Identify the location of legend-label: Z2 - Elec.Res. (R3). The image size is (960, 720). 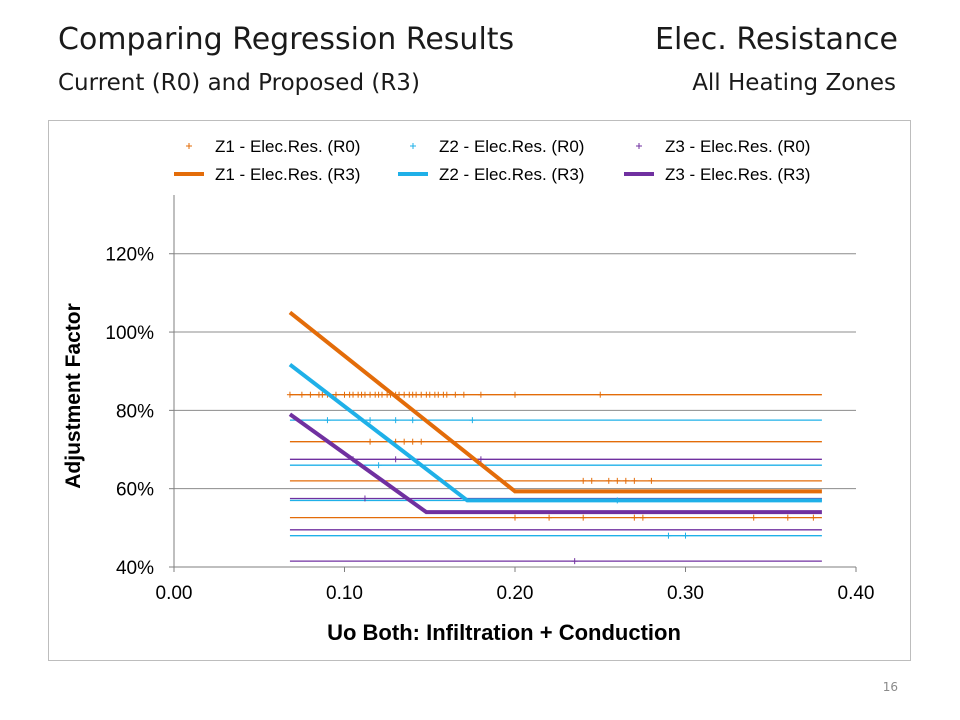
(511, 174).